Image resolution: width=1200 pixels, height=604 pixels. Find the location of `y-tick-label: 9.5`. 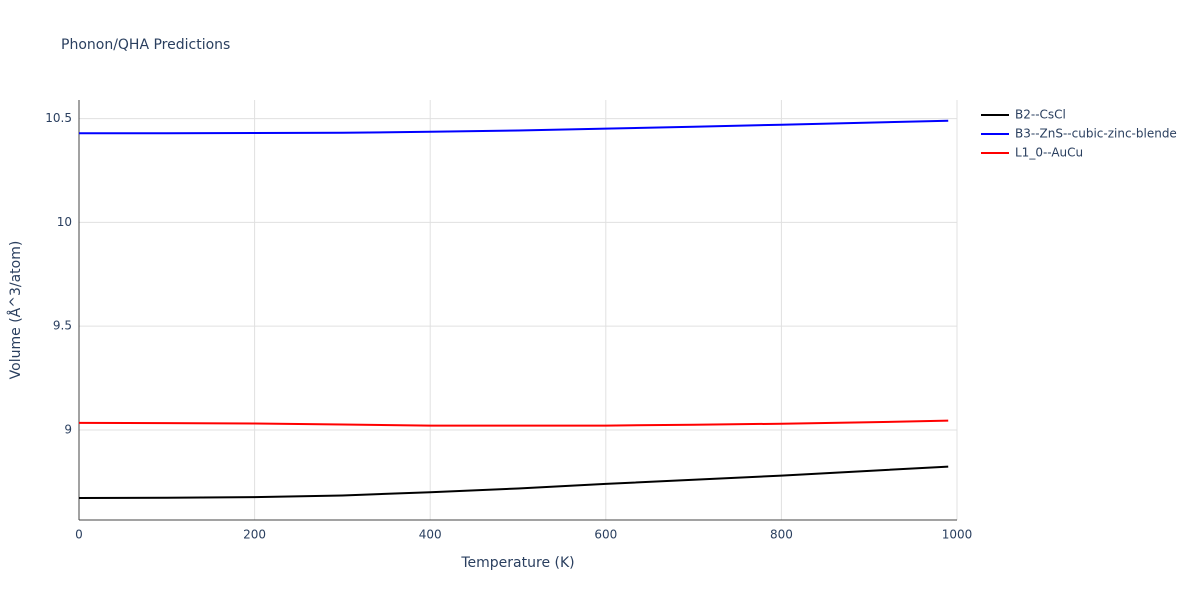

y-tick-label: 9.5 is located at coordinates (62, 326).